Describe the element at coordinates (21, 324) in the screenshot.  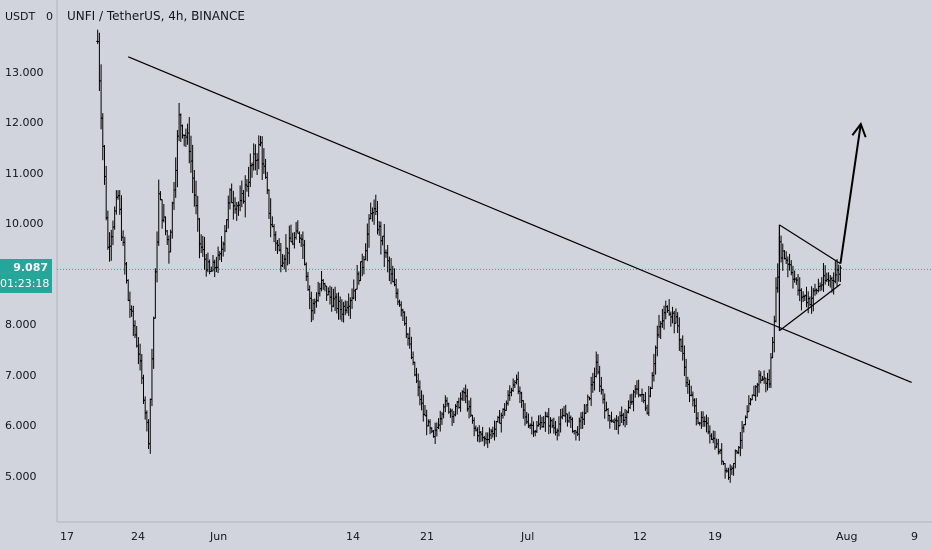
I see `price-tick-label: 8.000` at that location.